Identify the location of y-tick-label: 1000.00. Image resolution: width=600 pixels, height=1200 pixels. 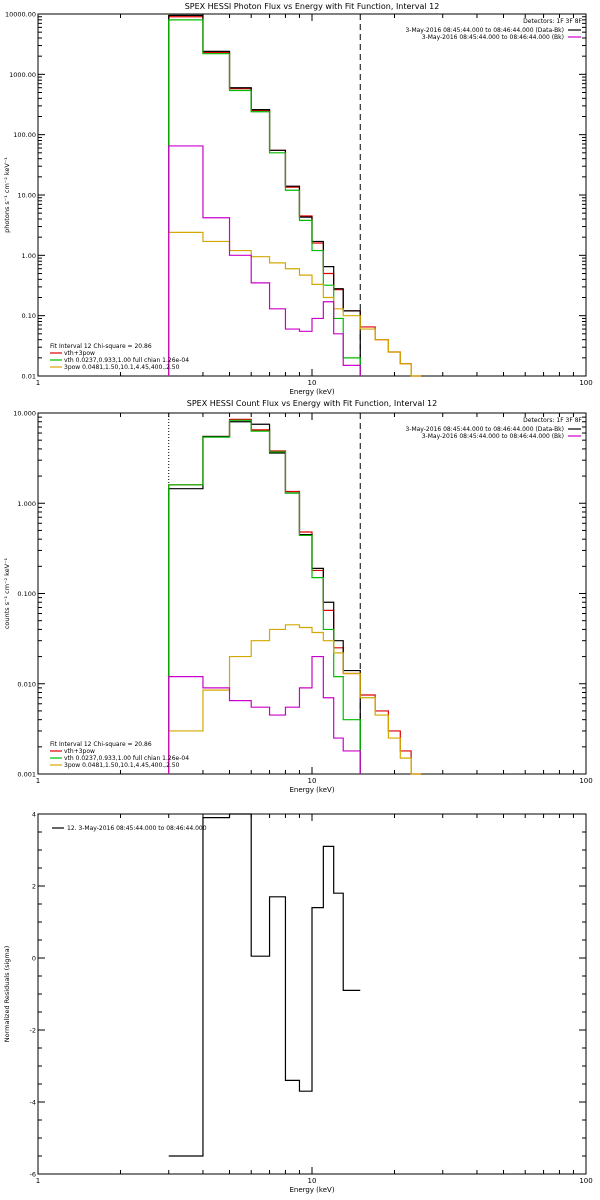
(22, 75).